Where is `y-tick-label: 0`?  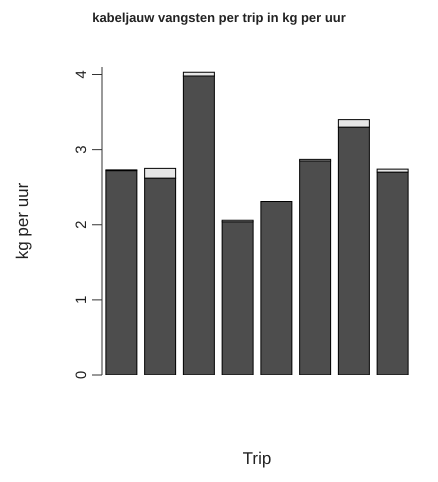
y-tick-label: 0 is located at coordinates (81, 375).